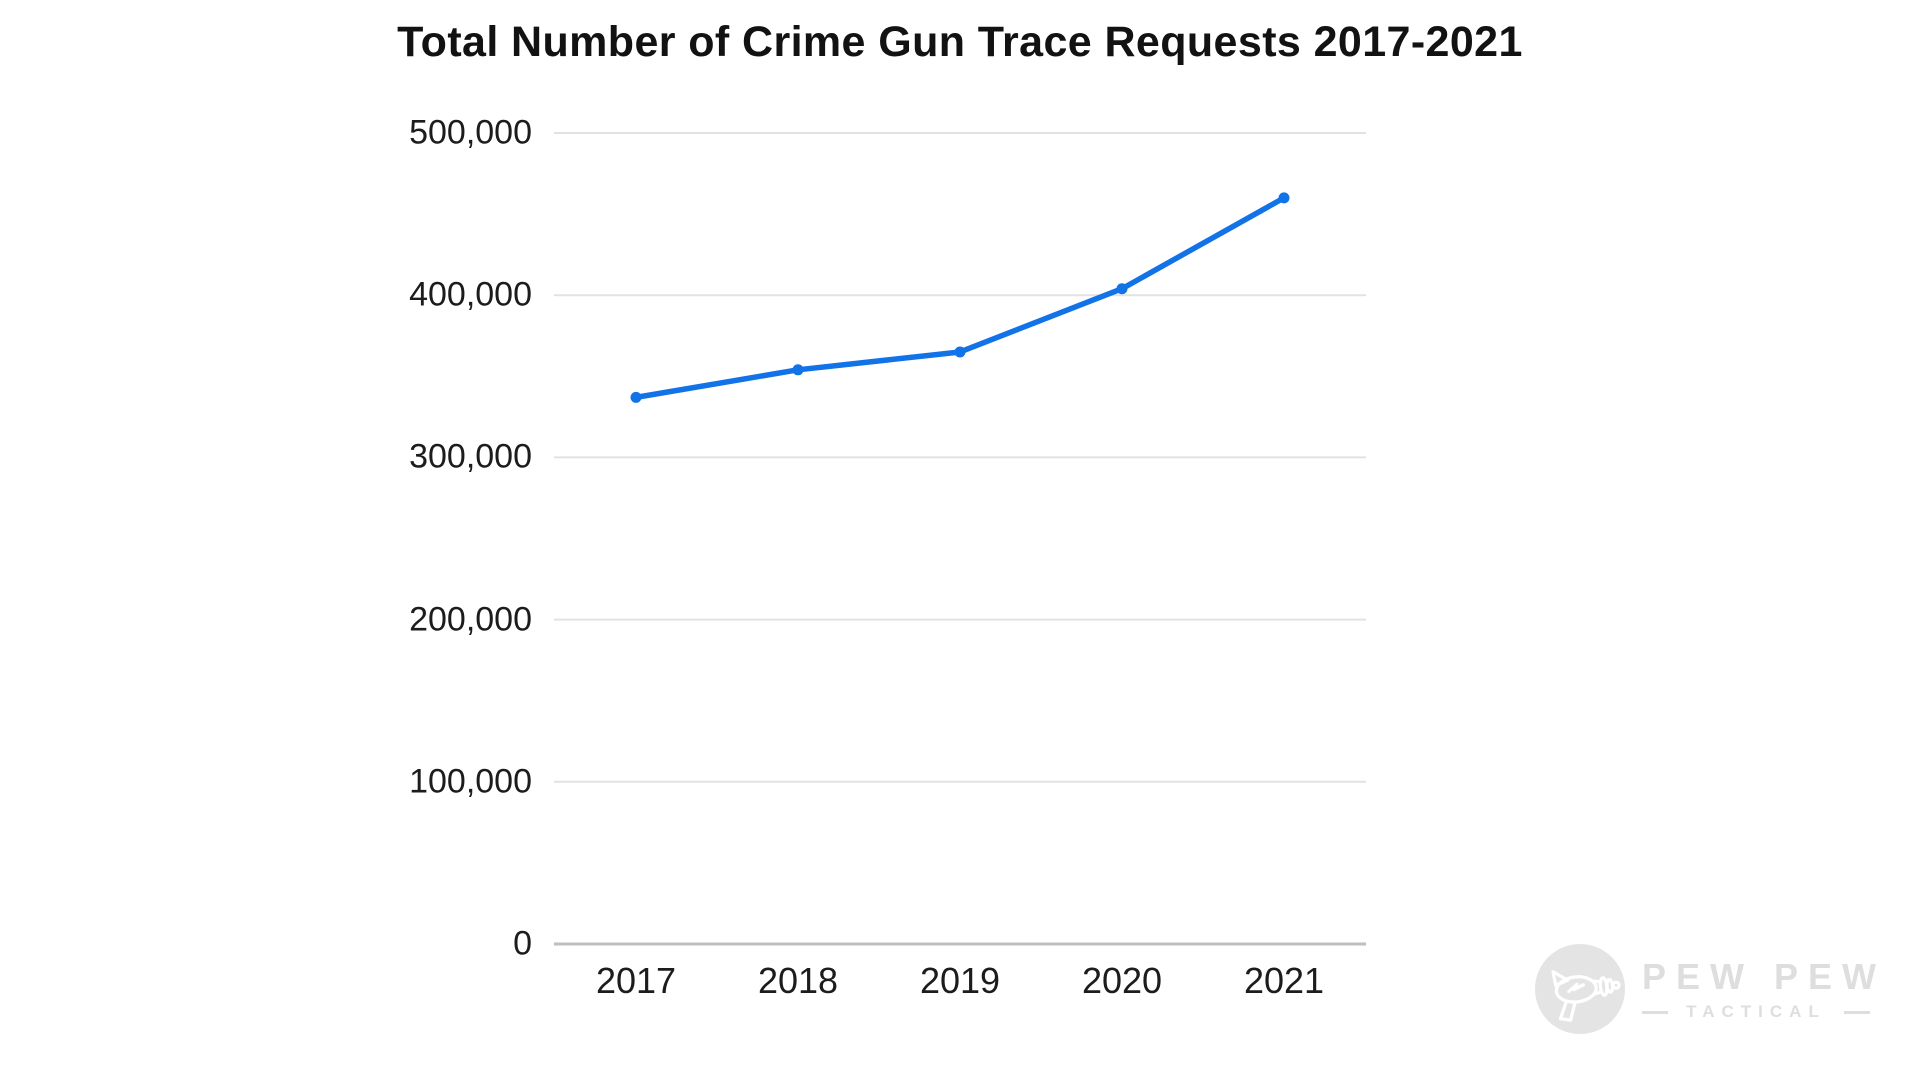 The width and height of the screenshot is (1920, 1080). Describe the element at coordinates (1764, 976) in the screenshot. I see `brand-name-pew-pew: PEW PEW` at that location.